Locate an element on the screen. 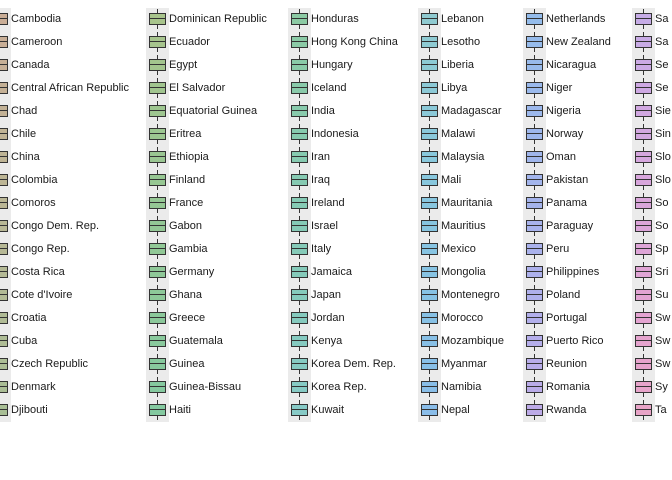 Image resolution: width=672 pixels, height=480 pixels. legend-label: So is located at coordinates (662, 226).